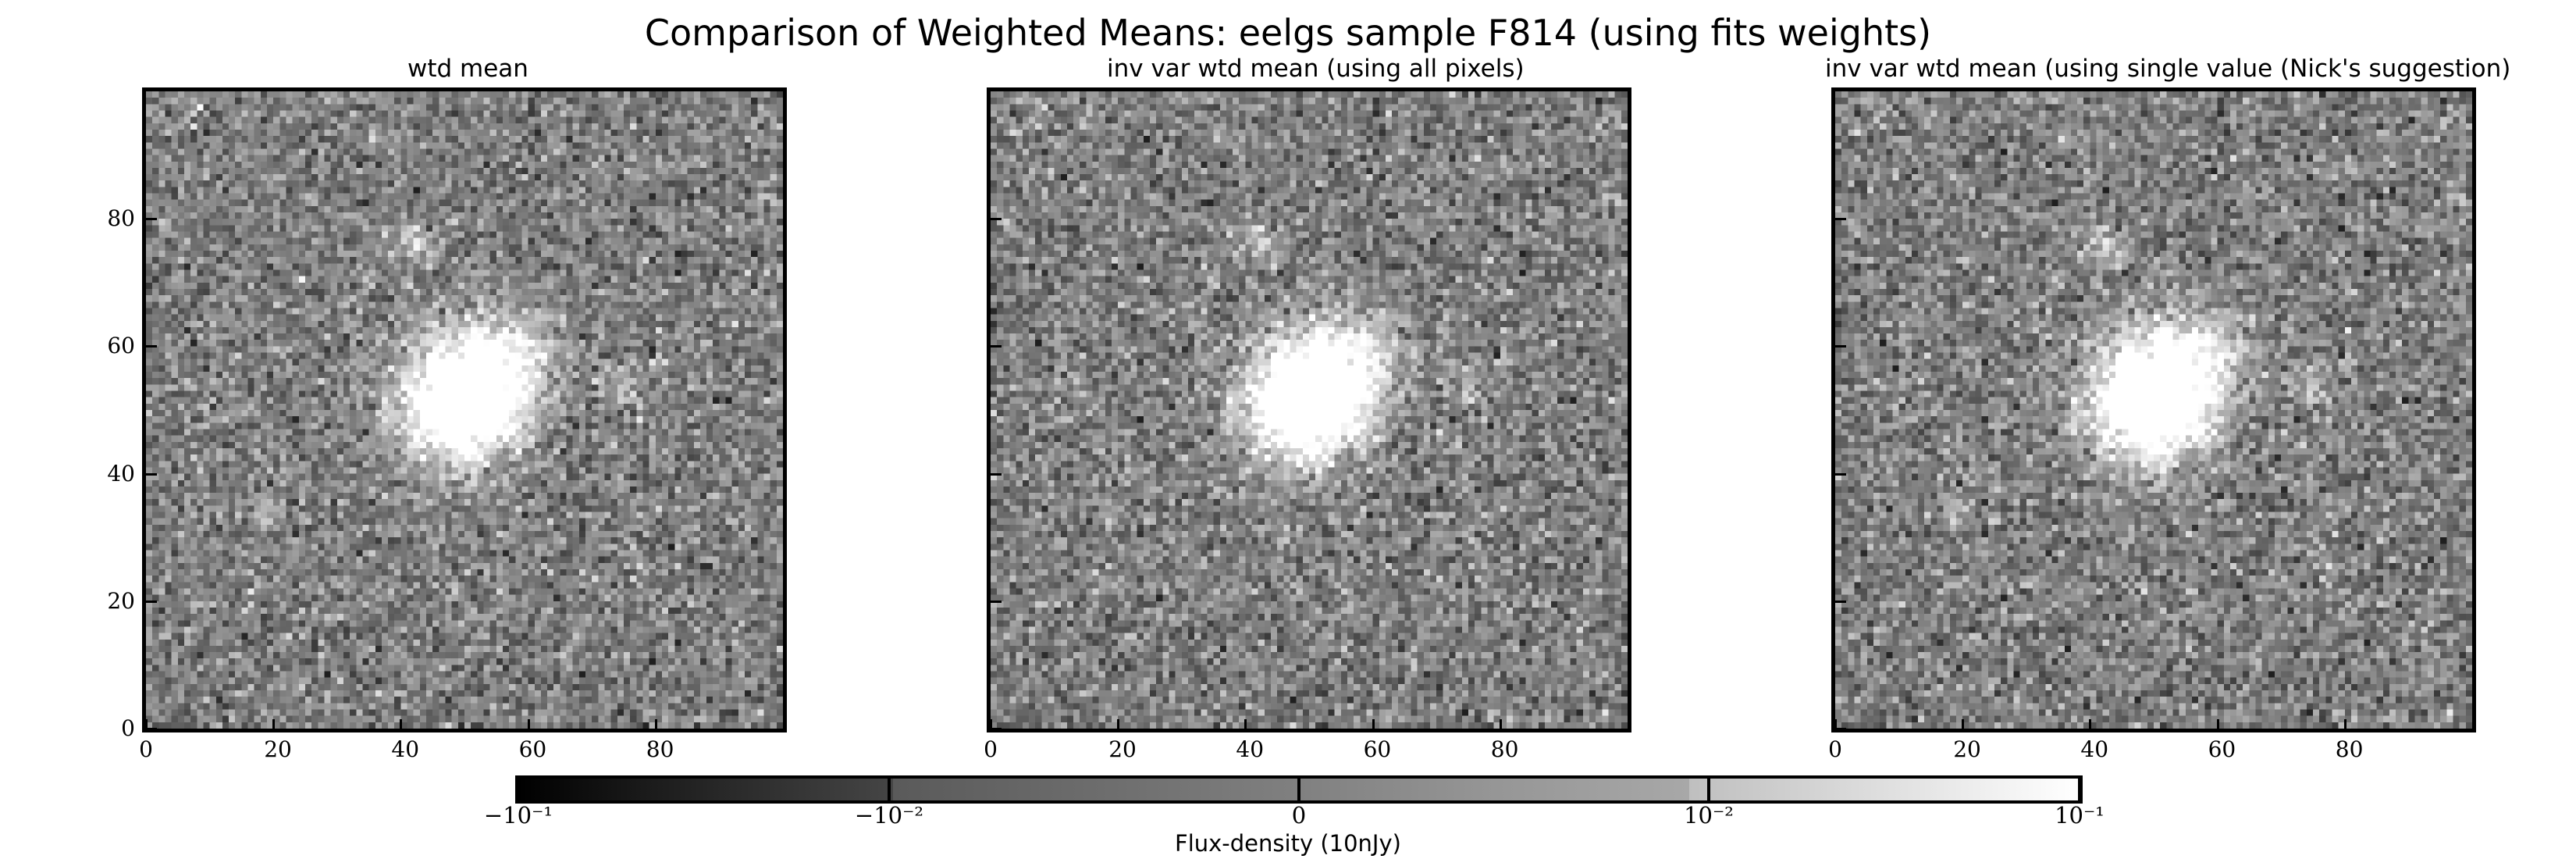 The width and height of the screenshot is (2576, 859). Describe the element at coordinates (128, 728) in the screenshot. I see `y-tick-label: 0` at that location.